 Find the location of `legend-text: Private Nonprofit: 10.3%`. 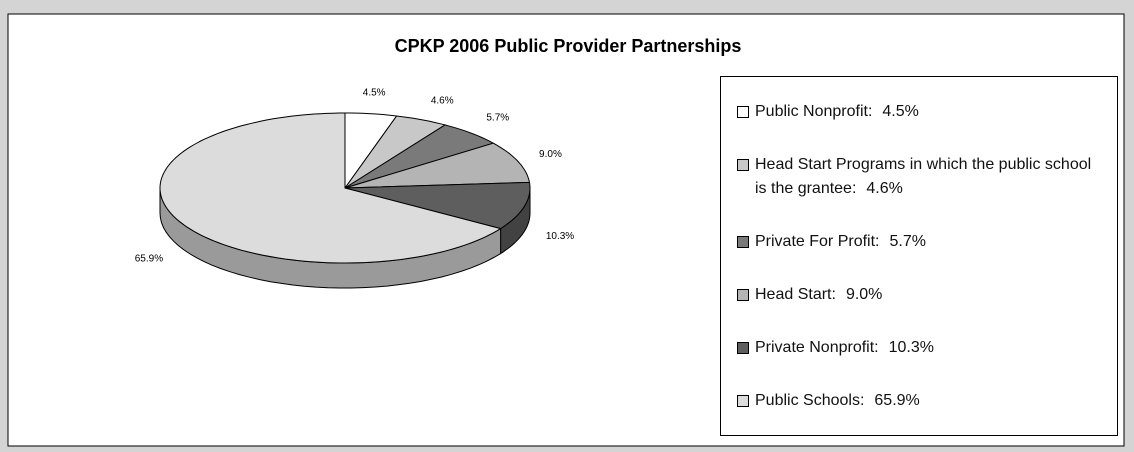

legend-text: Private Nonprofit: 10.3% is located at coordinates (844, 348).